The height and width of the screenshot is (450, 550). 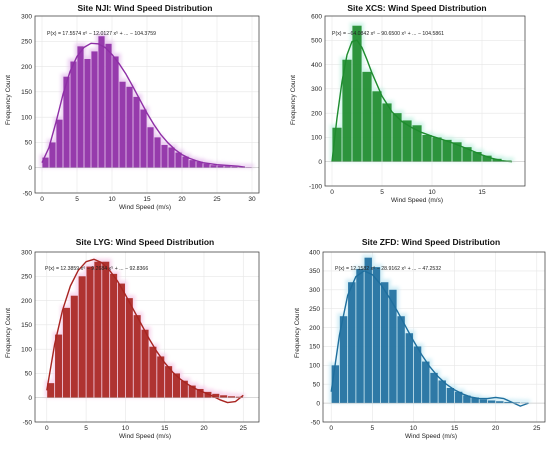 What do you see at coordinates (315, 186) in the screenshot?
I see `y-tick-label: -100` at bounding box center [315, 186].